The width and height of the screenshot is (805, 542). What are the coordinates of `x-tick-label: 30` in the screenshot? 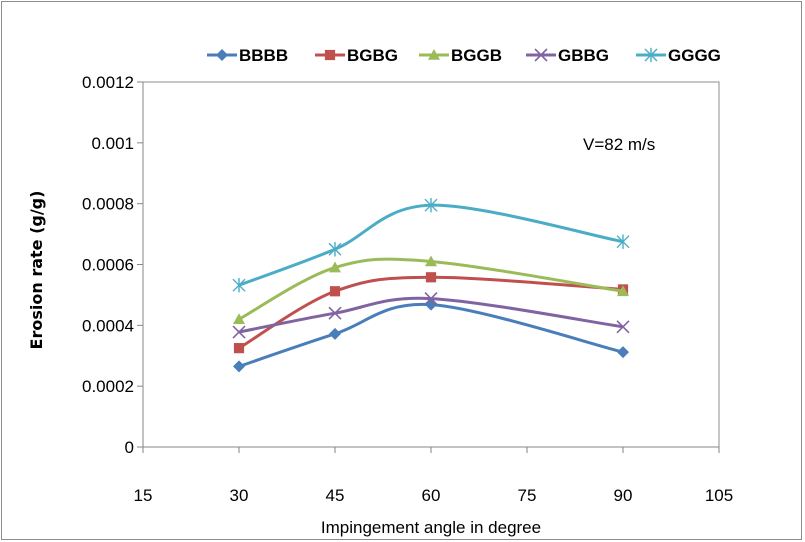 It's located at (239, 495).